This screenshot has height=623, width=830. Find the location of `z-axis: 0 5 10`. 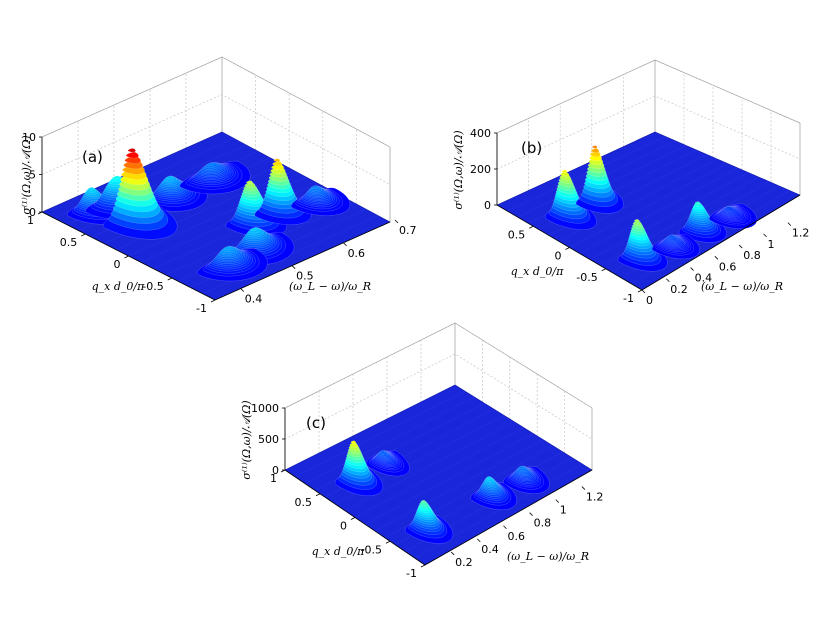

z-axis: 0 5 10 is located at coordinates (32, 175).